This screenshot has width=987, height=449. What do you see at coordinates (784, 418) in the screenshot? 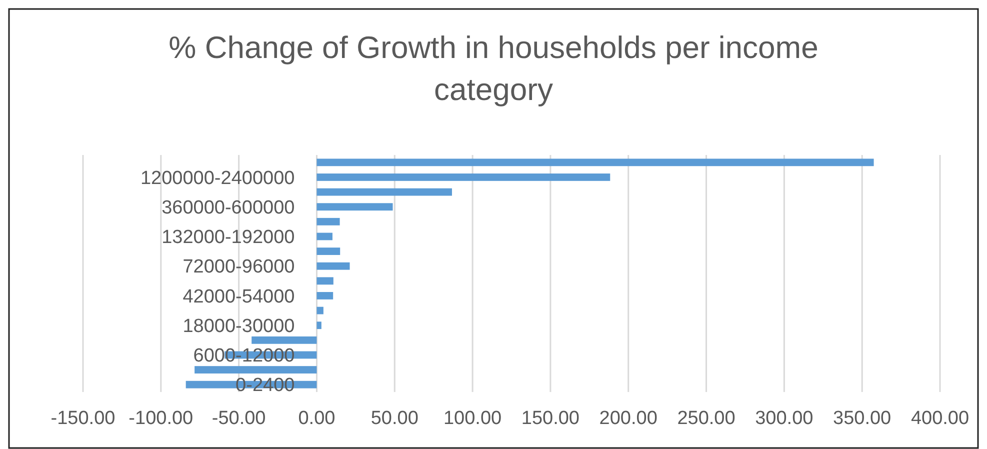
I see `x-tick-label: 300.00` at bounding box center [784, 418].